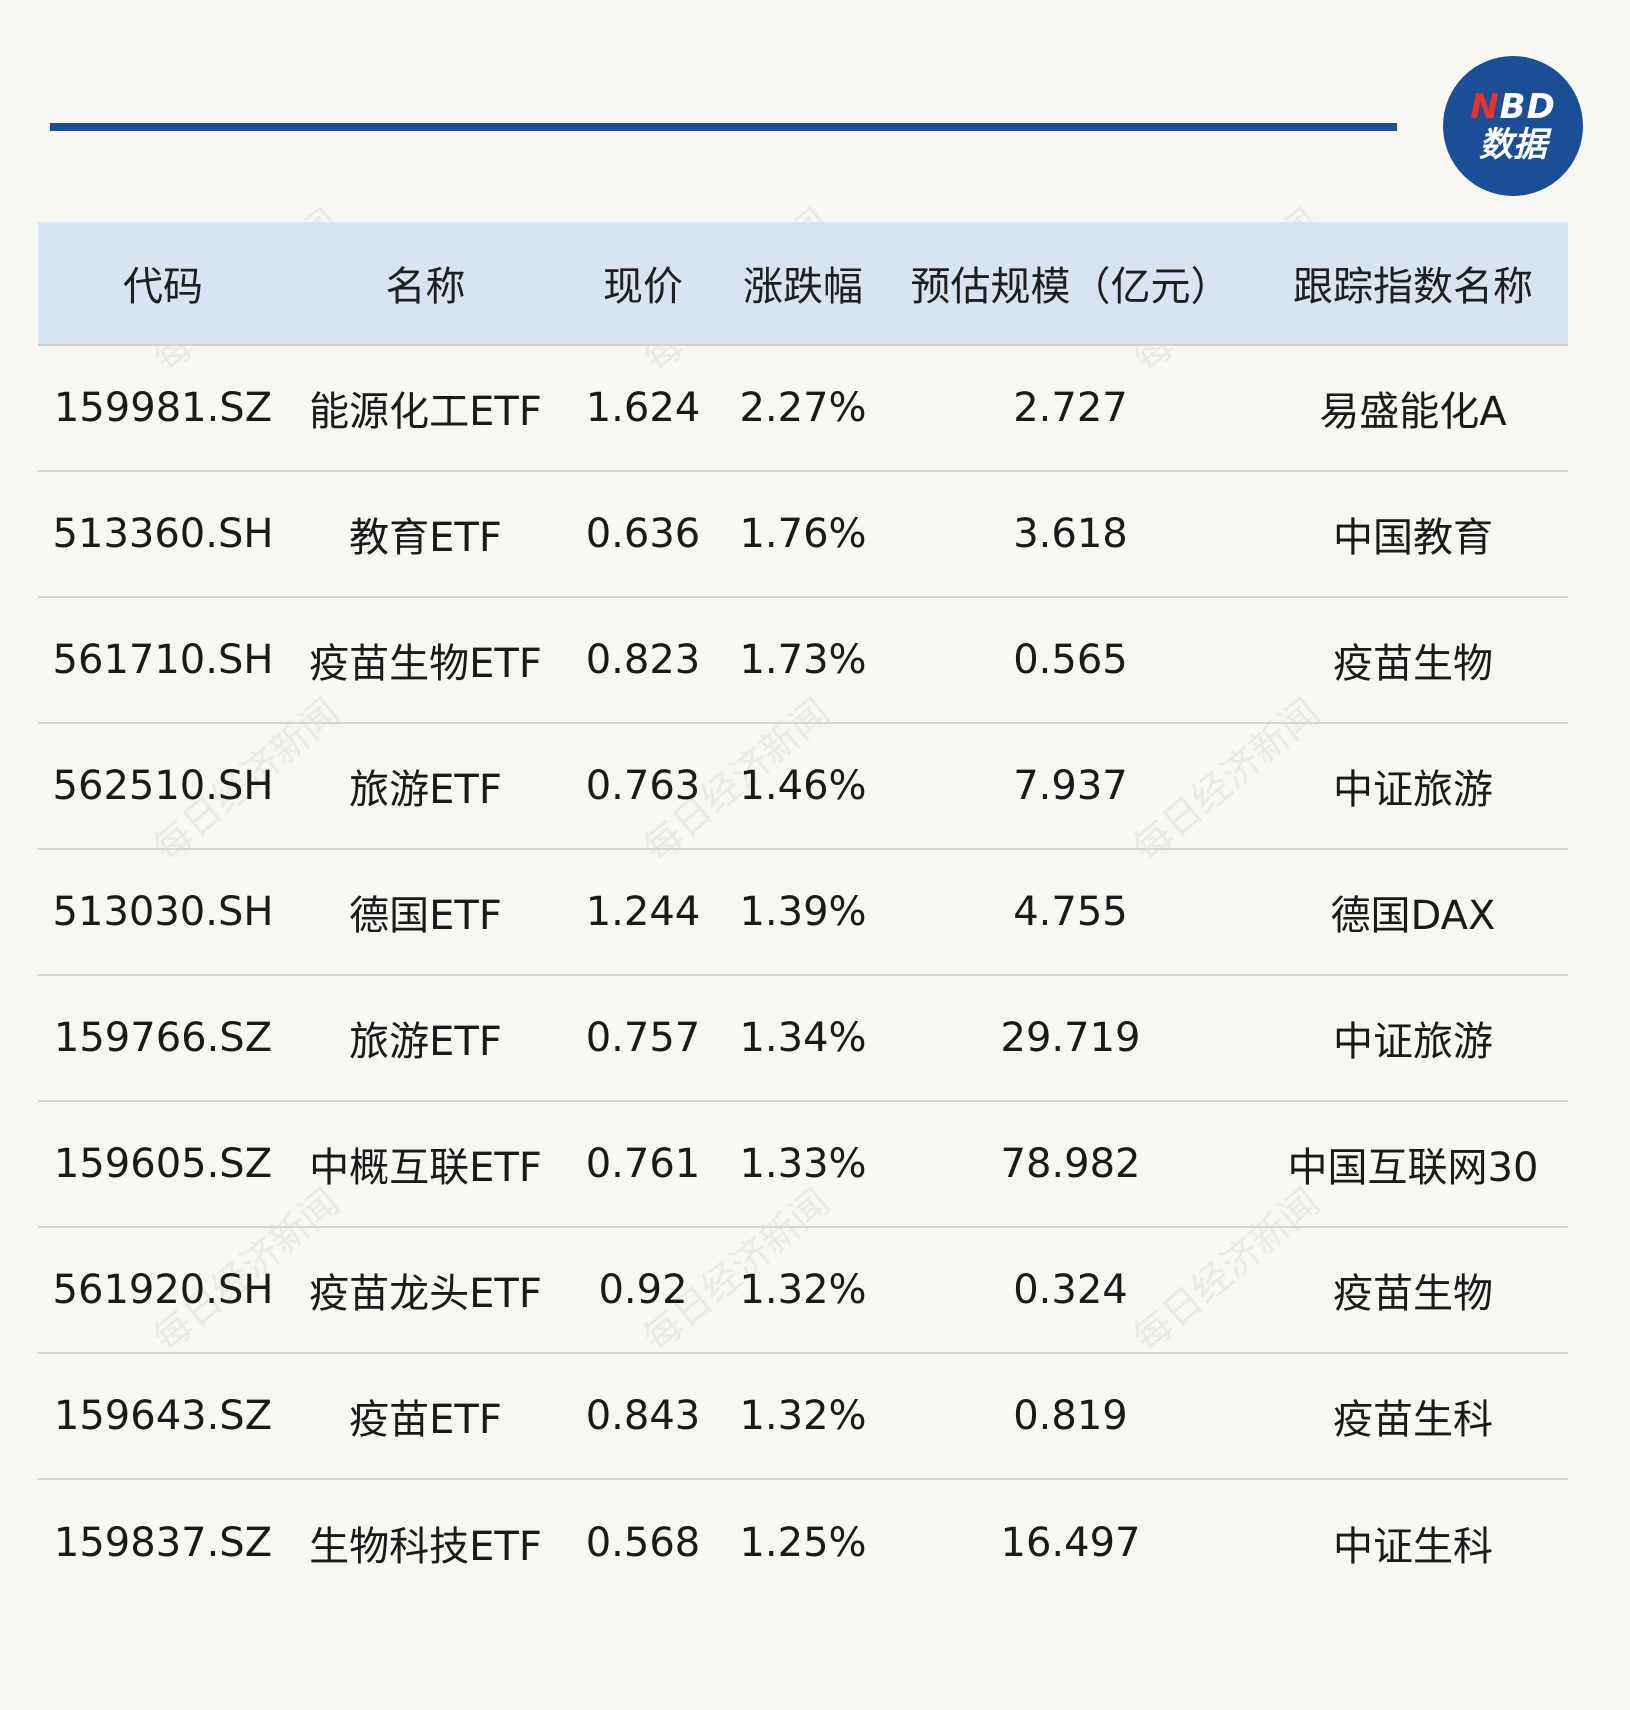  Describe the element at coordinates (643, 1416) in the screenshot. I see `cell-price: 0.843` at that location.